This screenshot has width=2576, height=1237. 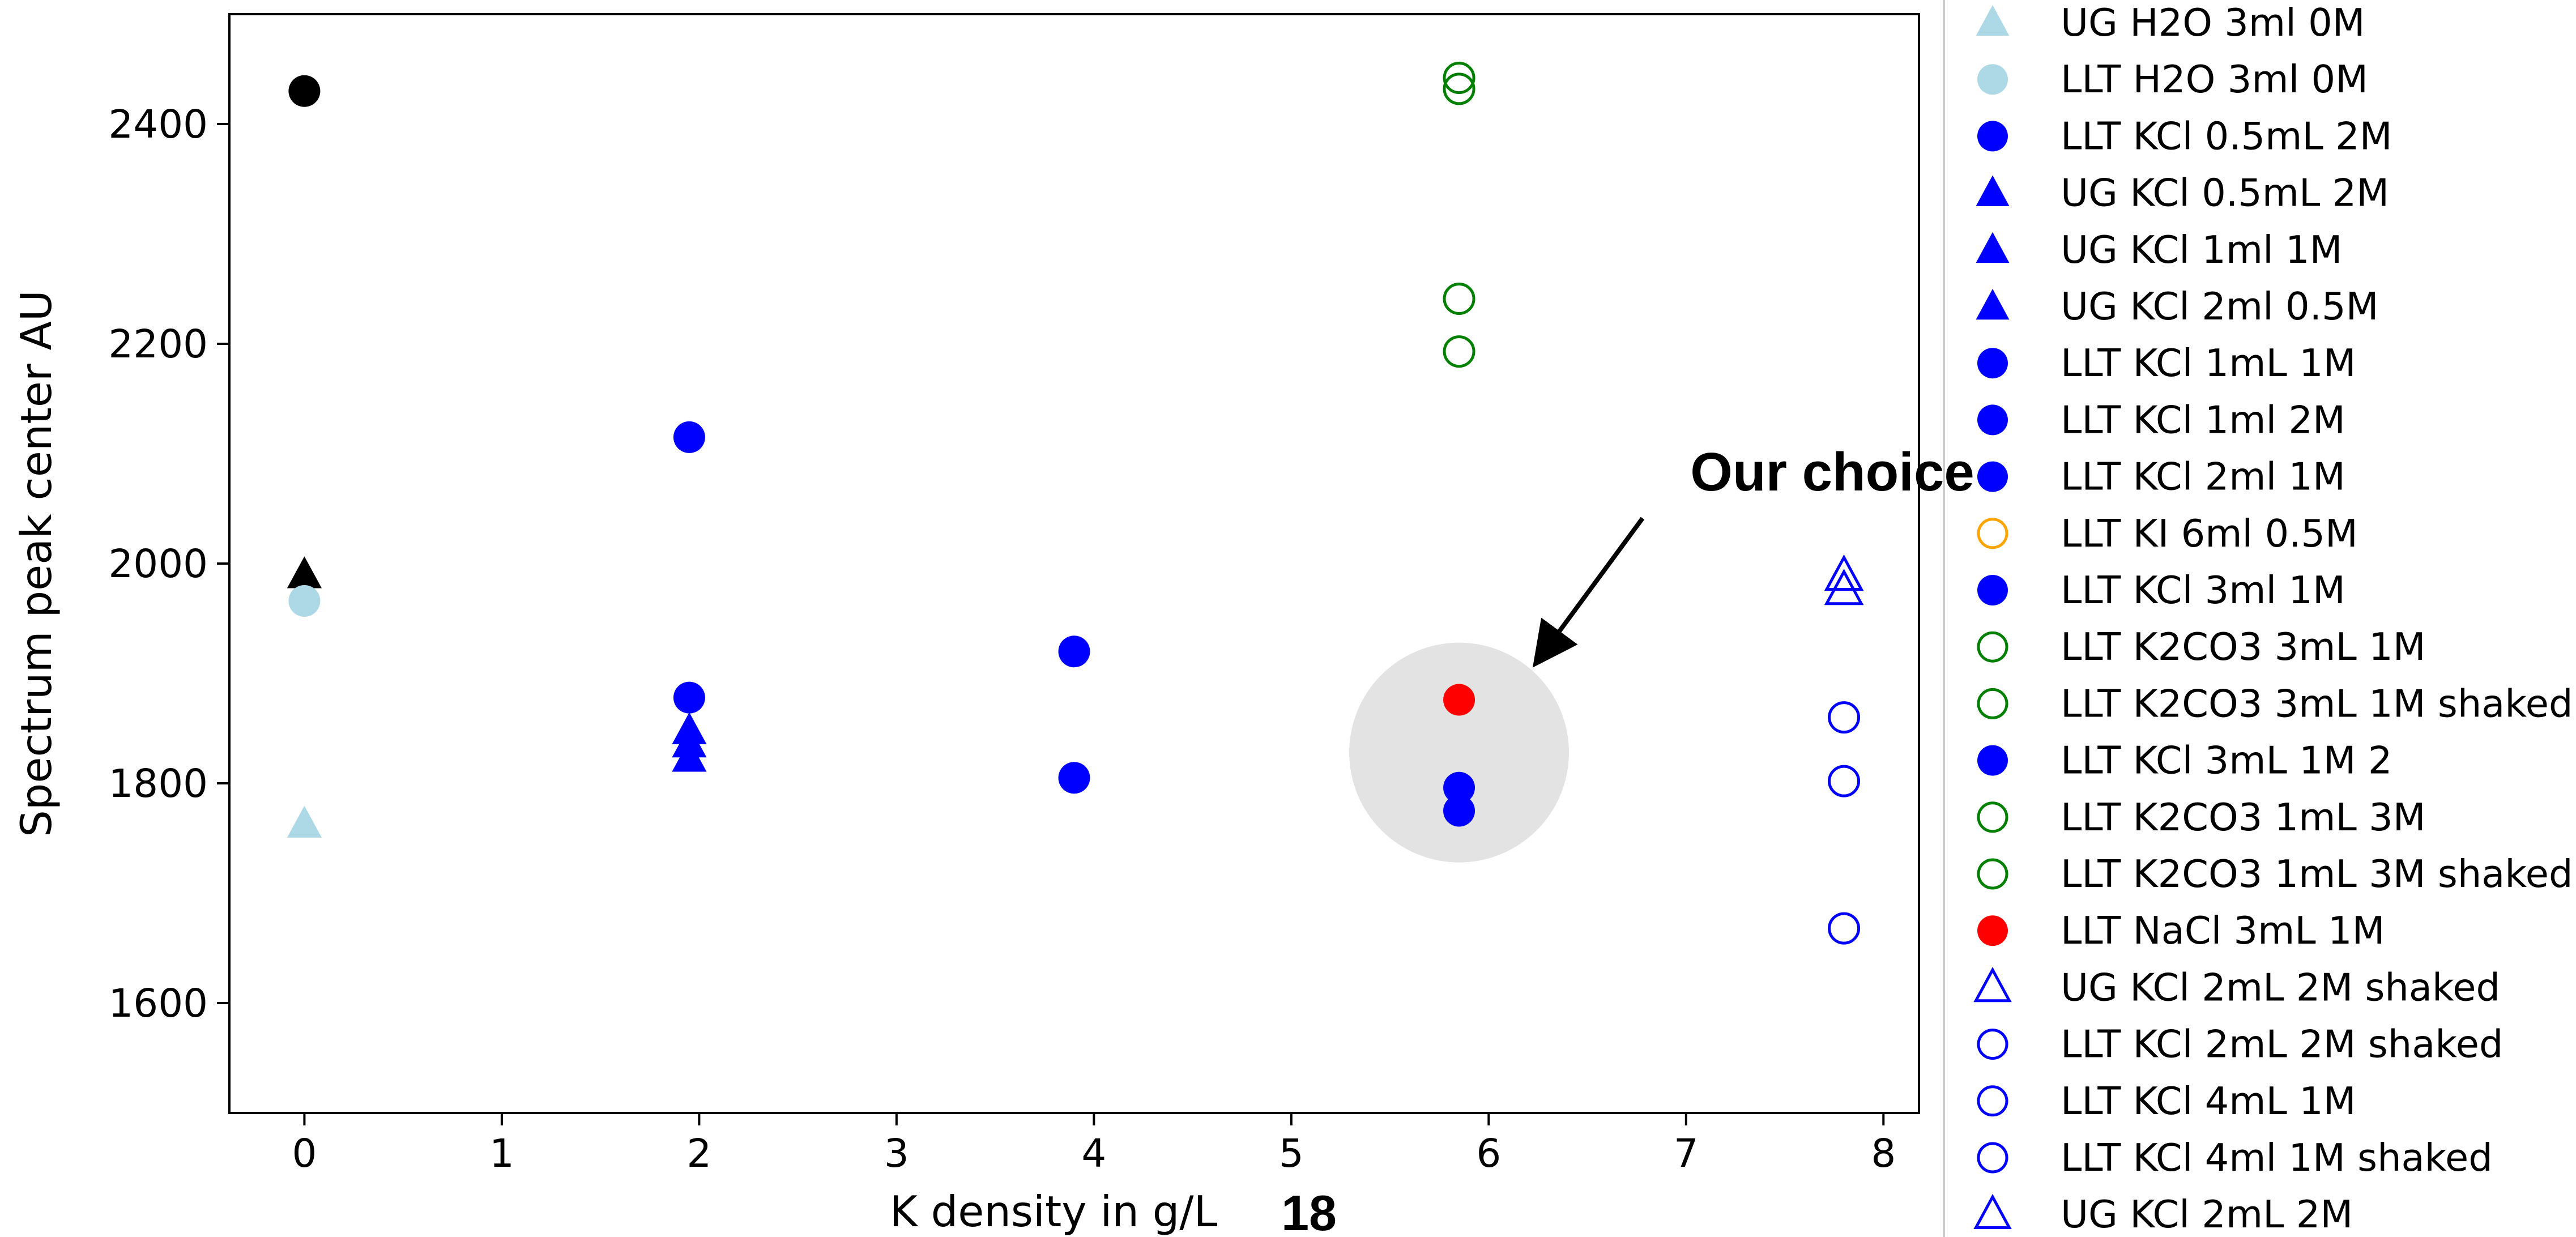 I want to click on y-tick-label: 1600, so click(x=158, y=1004).